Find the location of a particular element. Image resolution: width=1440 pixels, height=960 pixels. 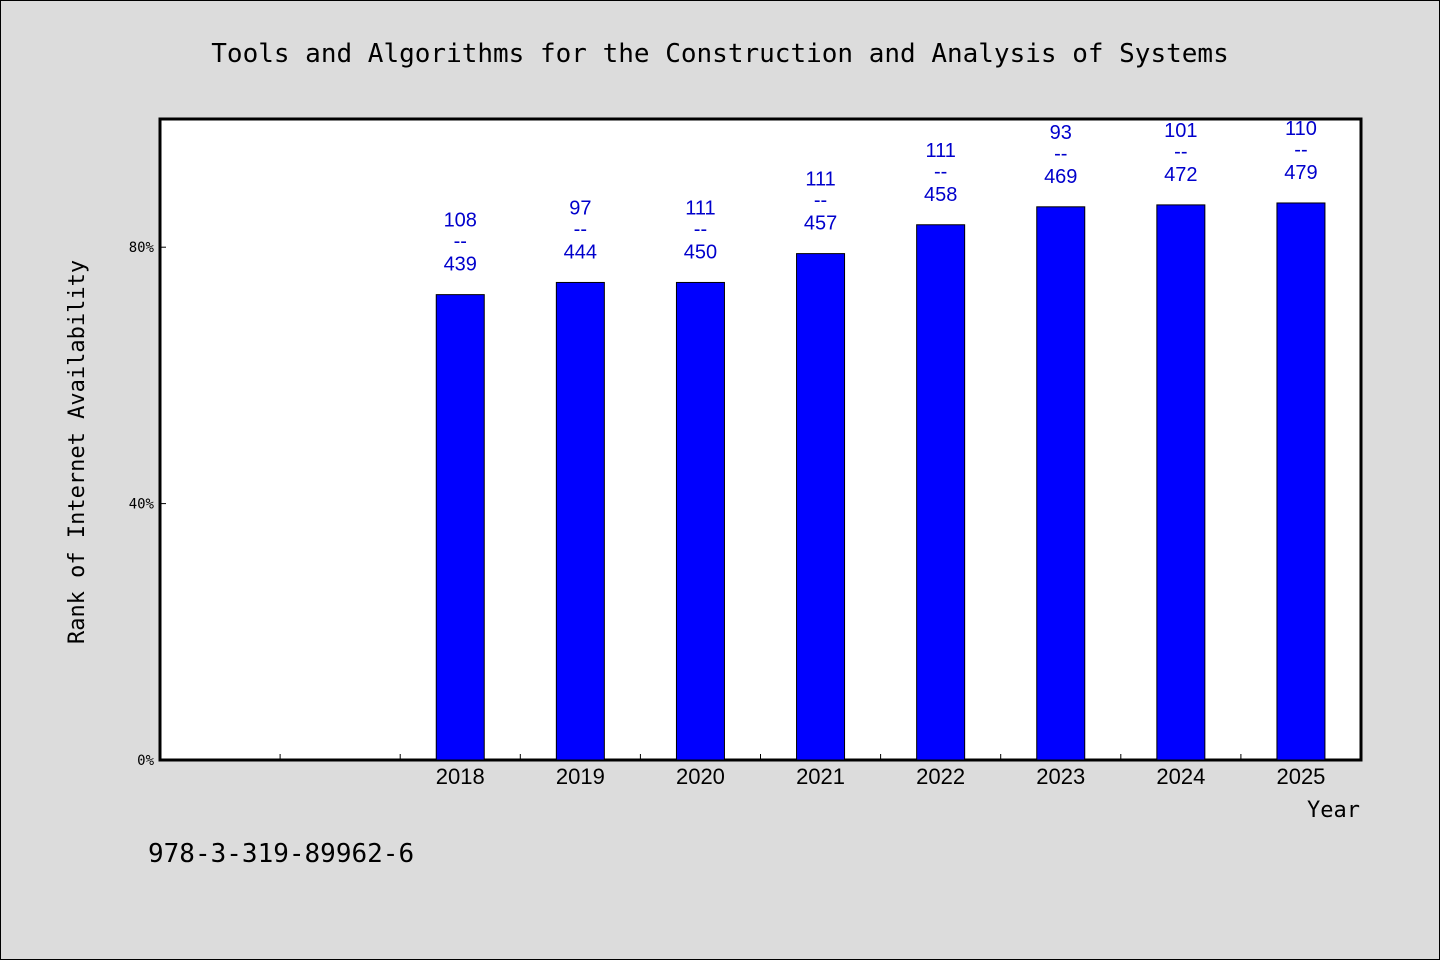

bar-2022 is located at coordinates (941, 492).